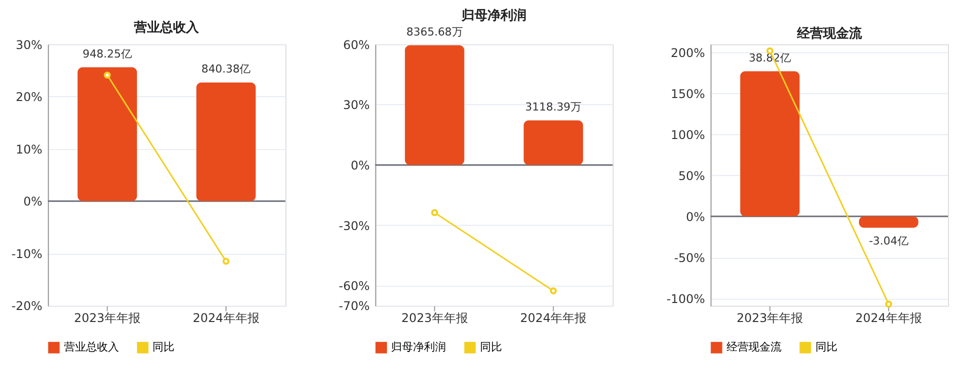  Describe the element at coordinates (418, 347) in the screenshot. I see `legend-label: 归母净利润` at that location.